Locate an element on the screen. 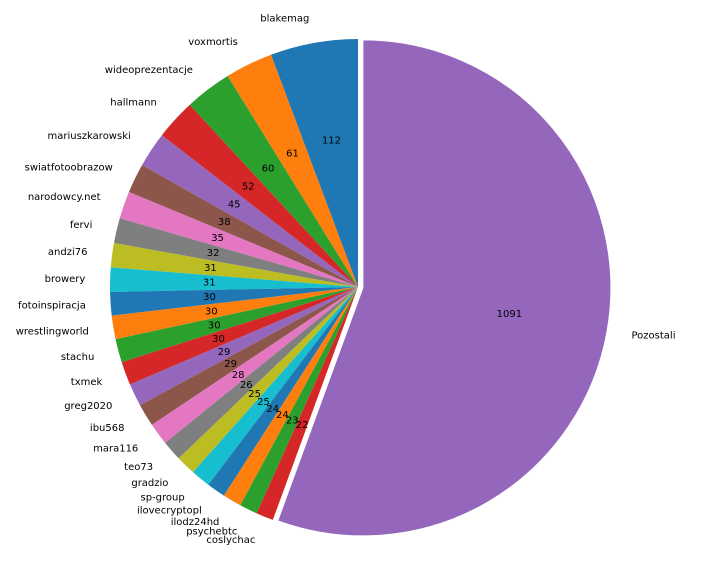 This screenshot has height=576, width=720. slice-label: ilovecryptopl is located at coordinates (169, 511).